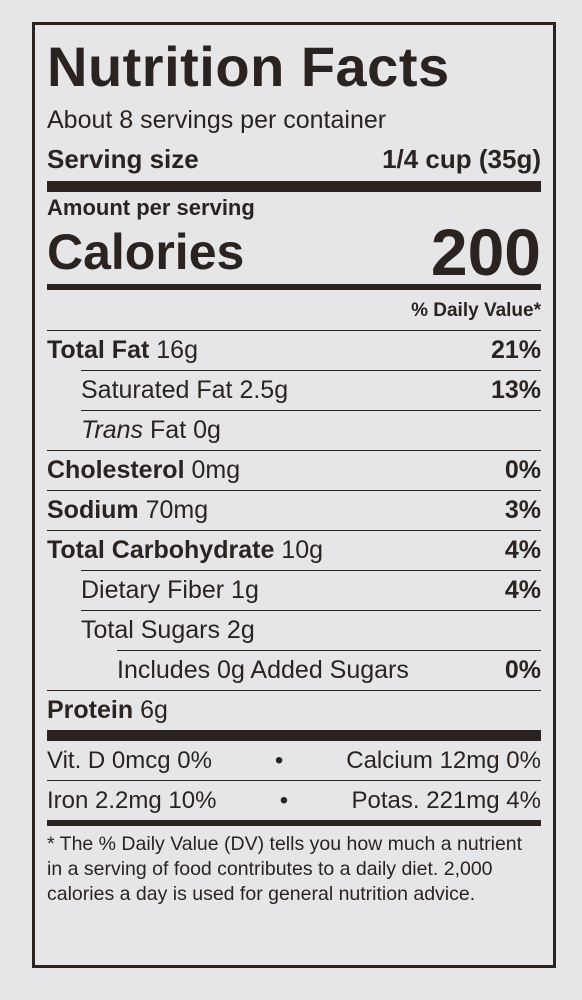 Image resolution: width=582 pixels, height=1000 pixels. I want to click on nutrient-row: Dietary Fiber 1g 4%, so click(311, 590).